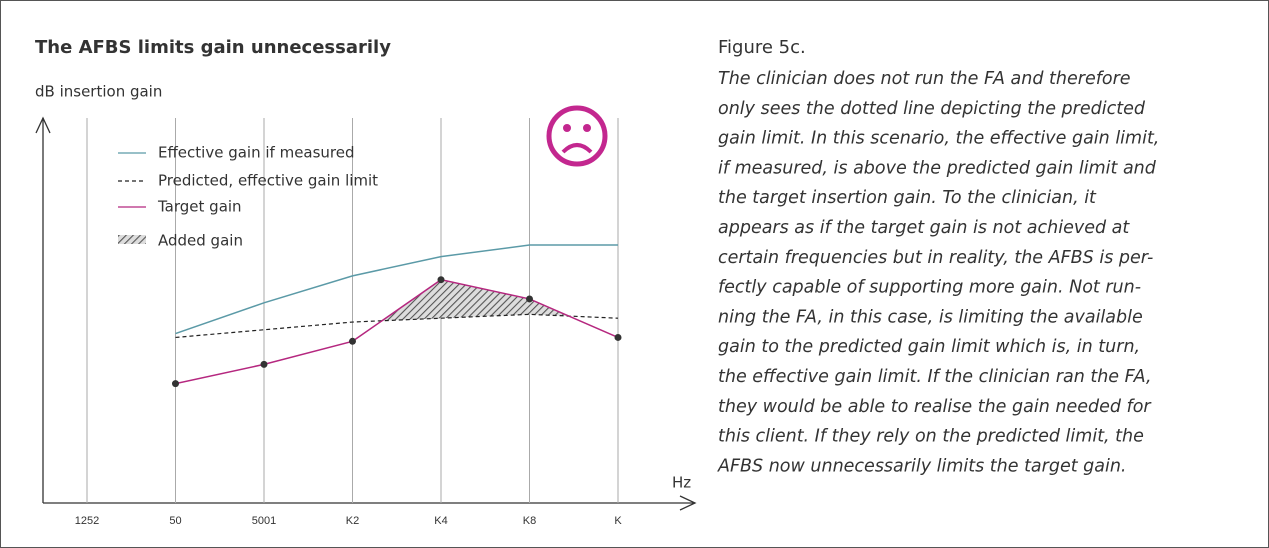 The image size is (1269, 548). Describe the element at coordinates (87, 521) in the screenshot. I see `x-tick-label: 1252` at that location.